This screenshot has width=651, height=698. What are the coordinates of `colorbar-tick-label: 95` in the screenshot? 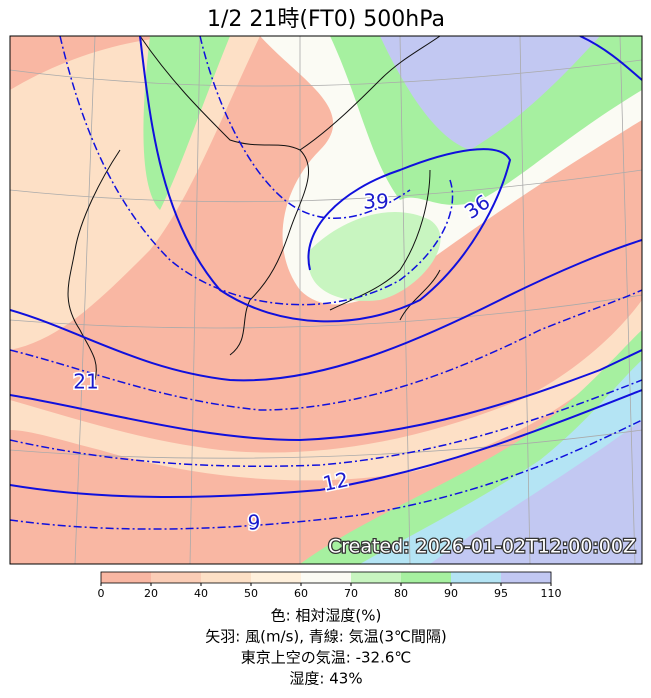 It's located at (501, 593).